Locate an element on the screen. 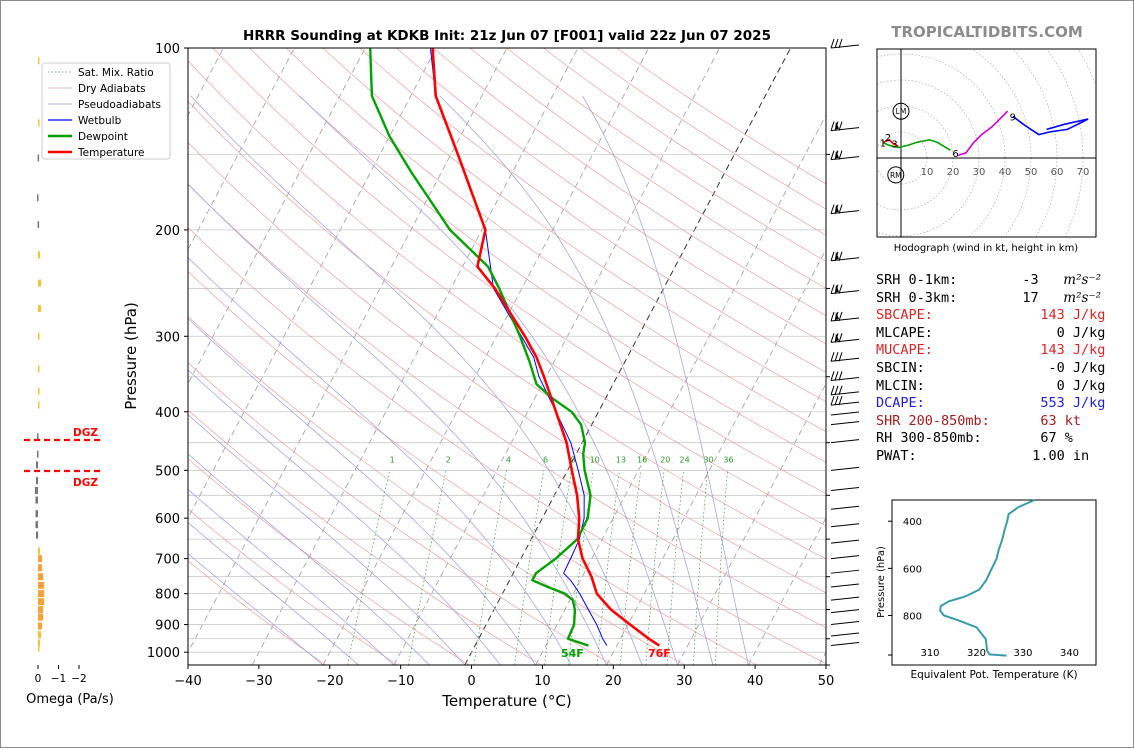  omega-xlabel: Omega (Pa/s) is located at coordinates (70, 699).